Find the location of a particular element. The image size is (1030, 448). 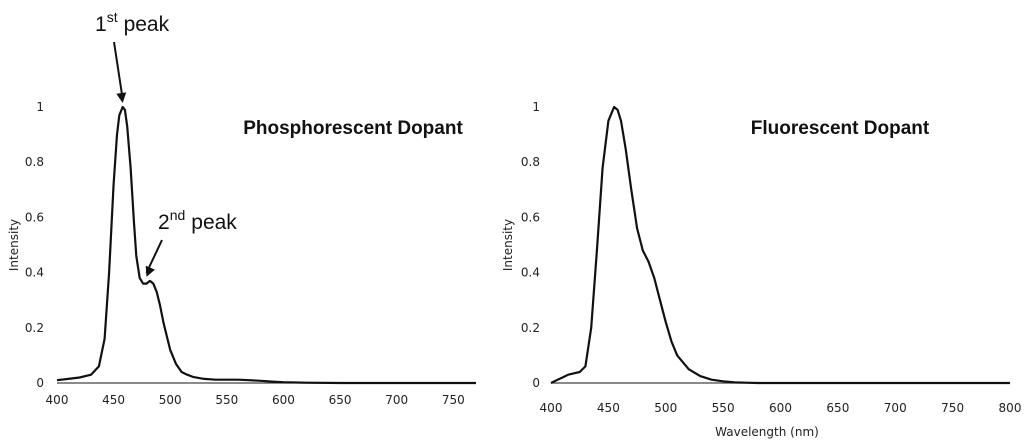

peak-number: 2 is located at coordinates (164, 222).